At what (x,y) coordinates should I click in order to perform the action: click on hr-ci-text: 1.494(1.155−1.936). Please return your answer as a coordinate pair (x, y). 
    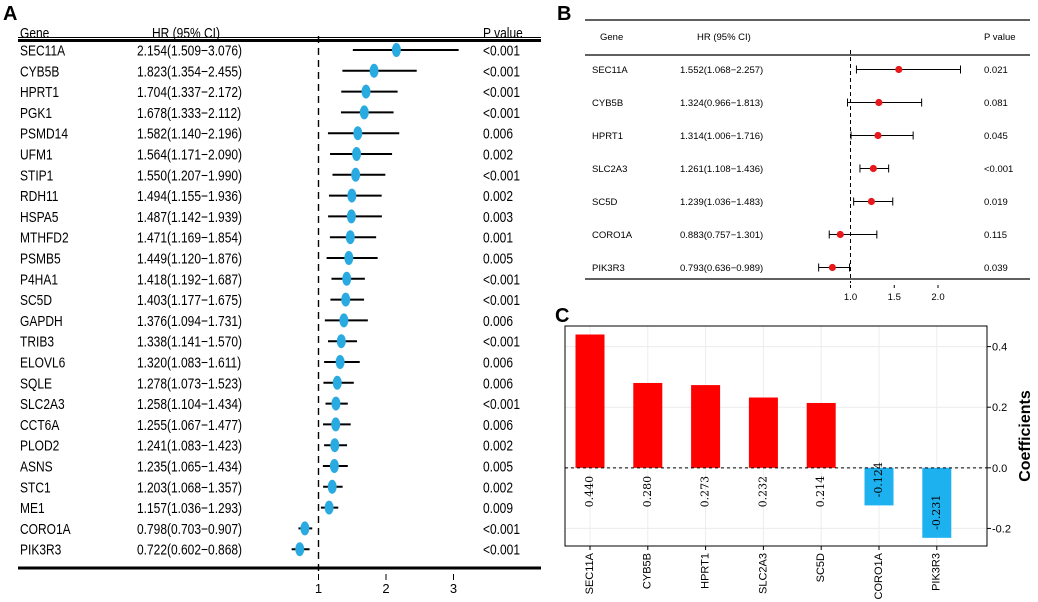
    Looking at the image, I should click on (189, 196).